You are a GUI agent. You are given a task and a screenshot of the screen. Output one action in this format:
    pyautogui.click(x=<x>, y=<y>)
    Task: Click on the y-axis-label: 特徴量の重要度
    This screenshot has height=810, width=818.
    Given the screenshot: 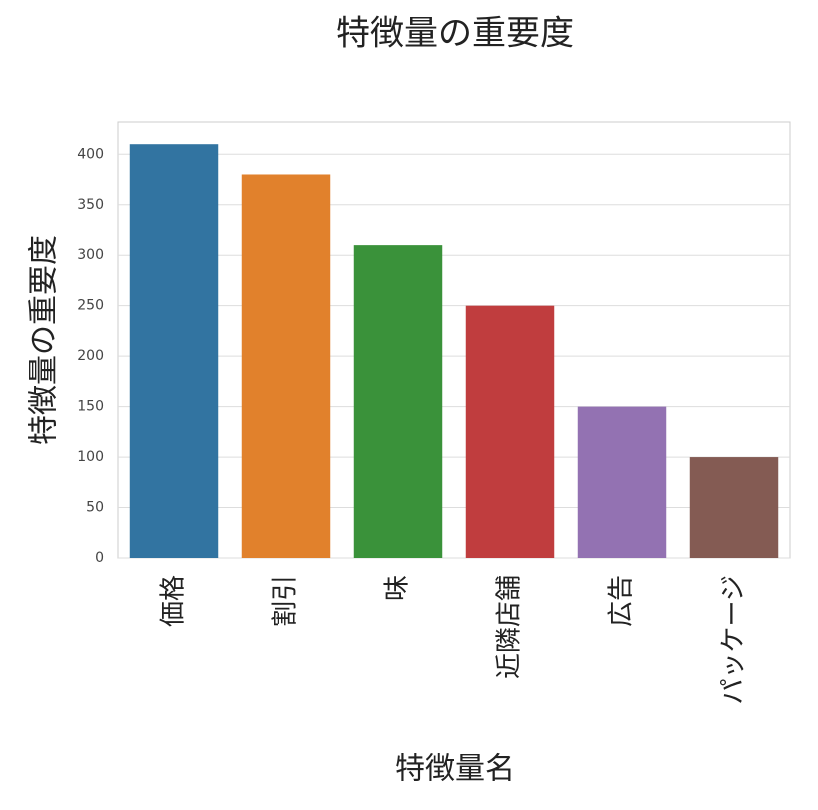 What is the action you would take?
    pyautogui.click(x=44, y=340)
    